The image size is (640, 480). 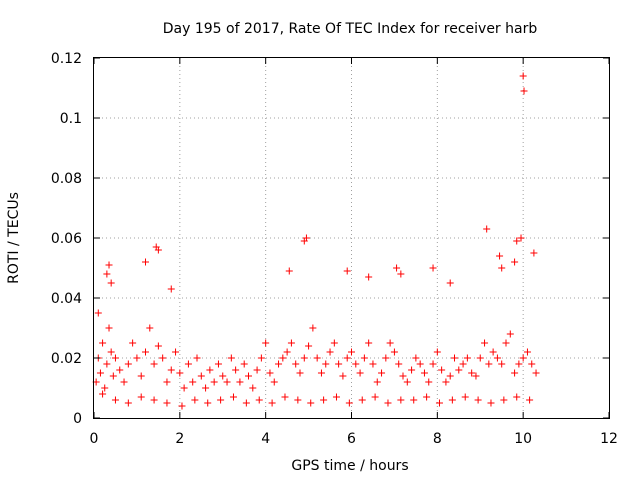 I want to click on y-tick-label: 0.06, so click(x=66, y=239).